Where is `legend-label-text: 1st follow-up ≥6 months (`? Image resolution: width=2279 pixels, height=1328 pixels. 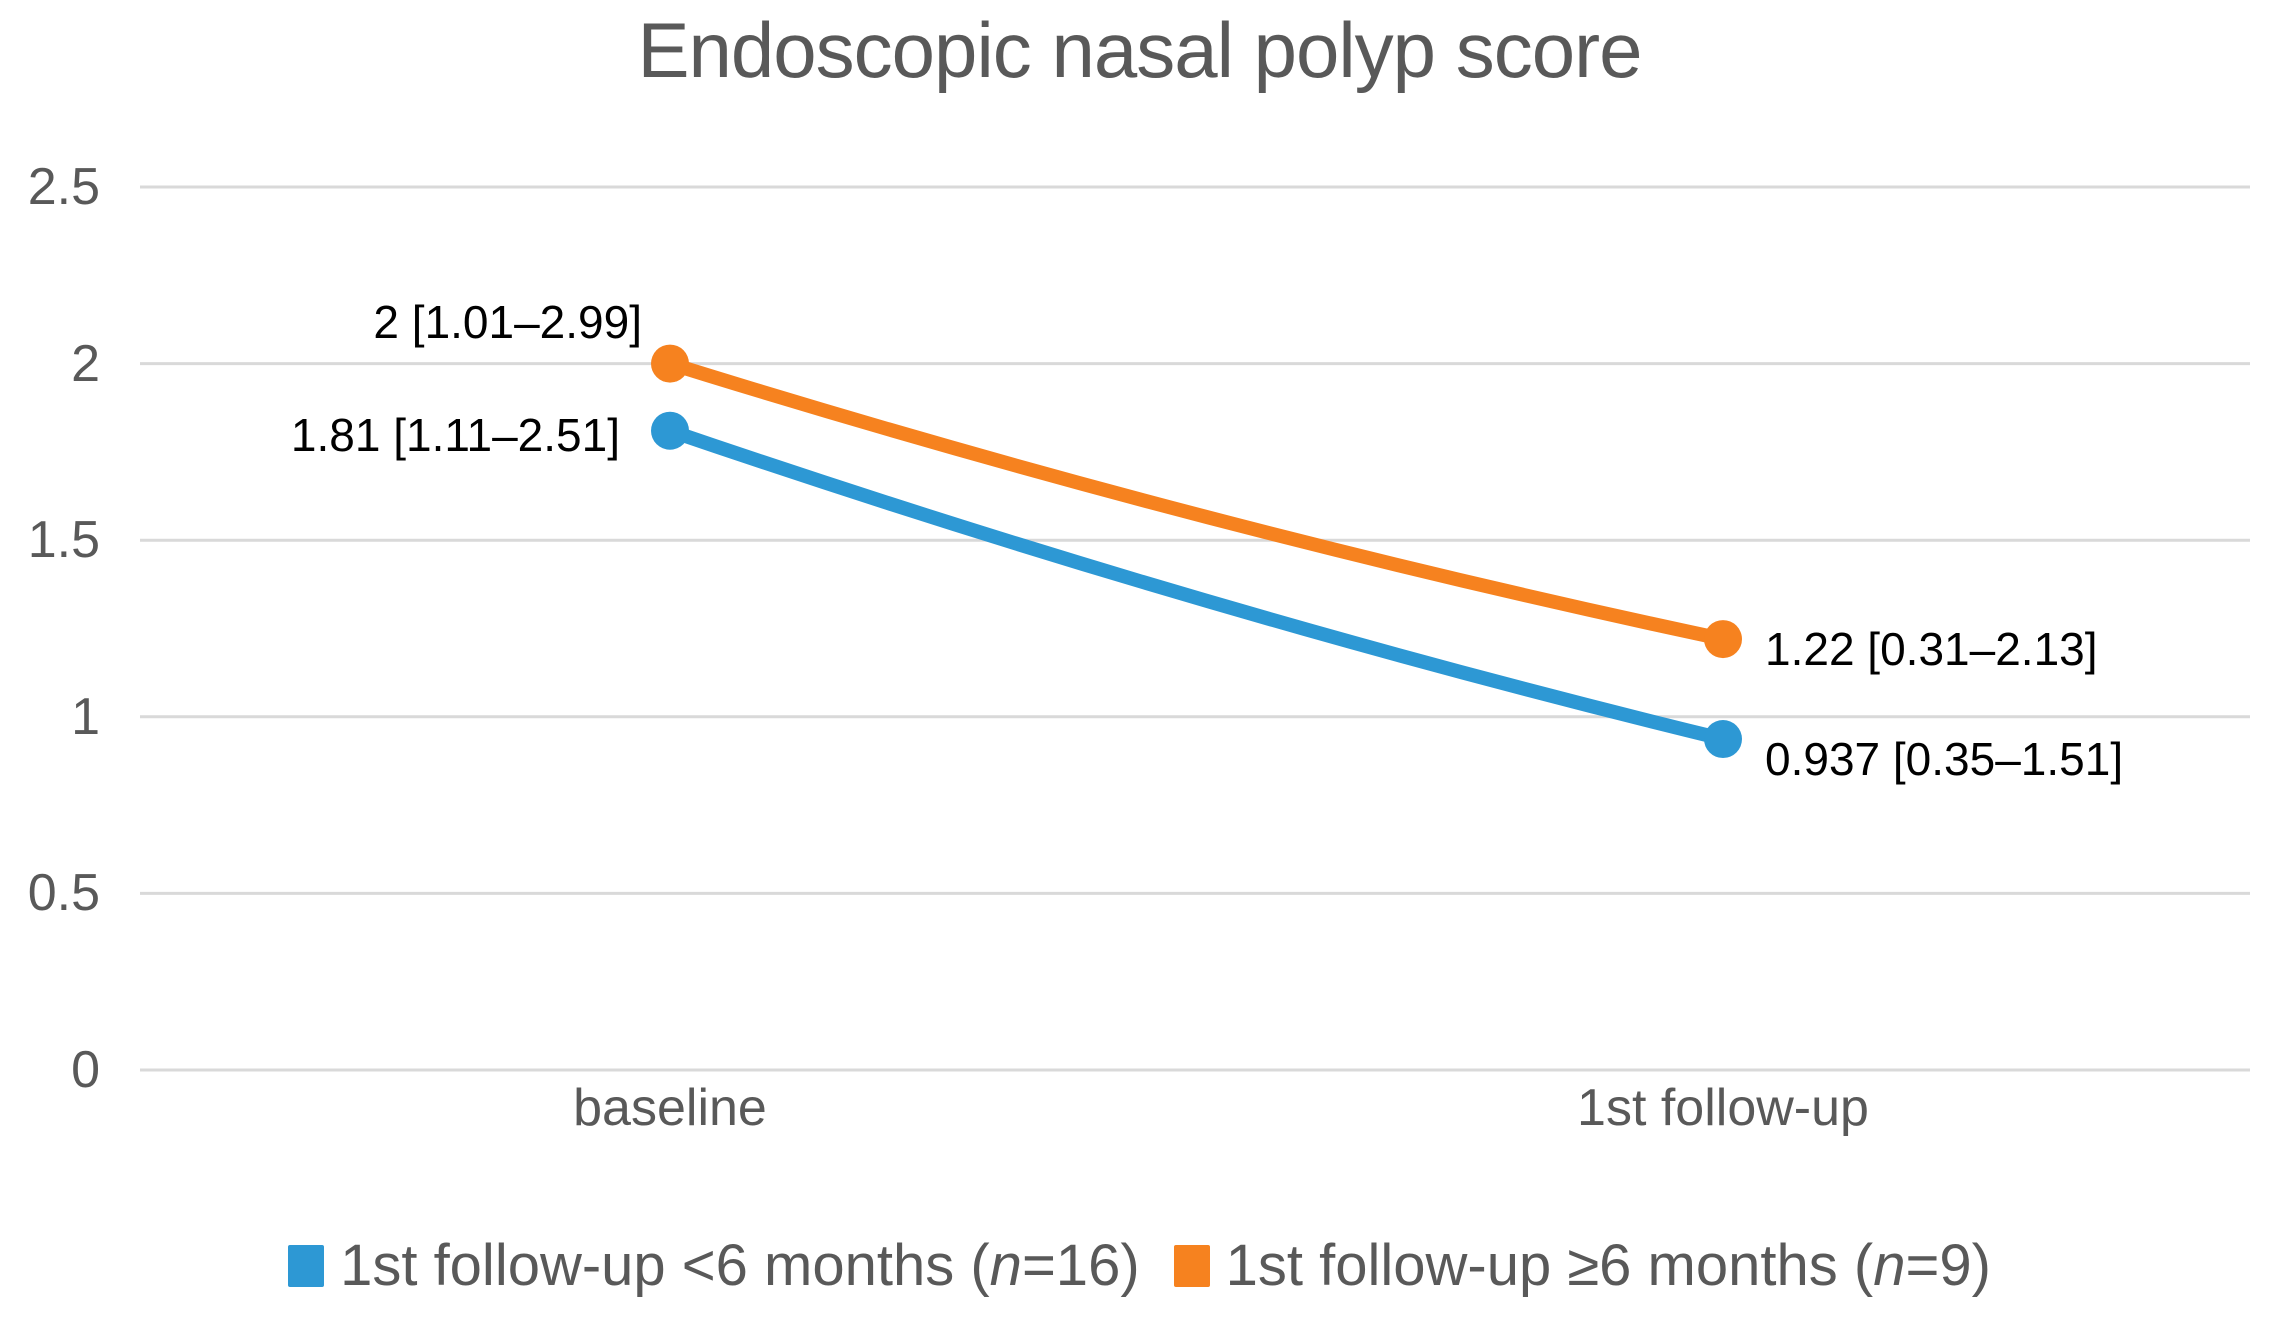
legend-label-text: 1st follow-up ≥6 months ( is located at coordinates (1549, 1265).